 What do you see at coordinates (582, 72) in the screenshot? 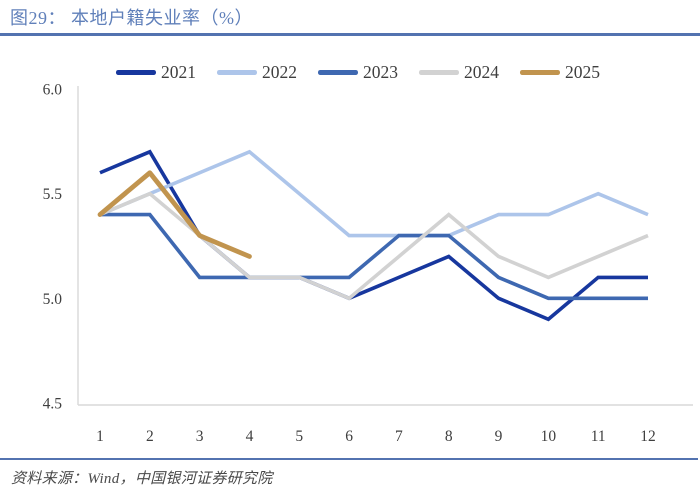
I see `legend-label: 2025` at bounding box center [582, 72].